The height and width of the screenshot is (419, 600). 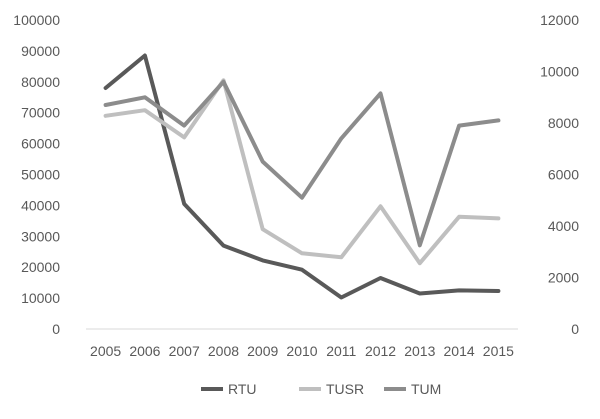 I want to click on x-tick-label: 2012, so click(x=380, y=351).